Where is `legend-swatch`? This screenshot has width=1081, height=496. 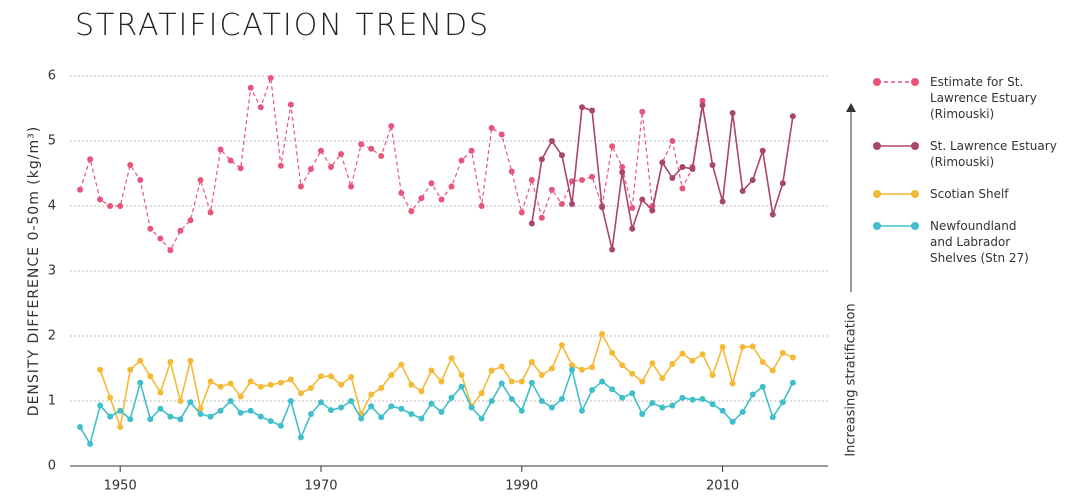 legend-swatch is located at coordinates (896, 146).